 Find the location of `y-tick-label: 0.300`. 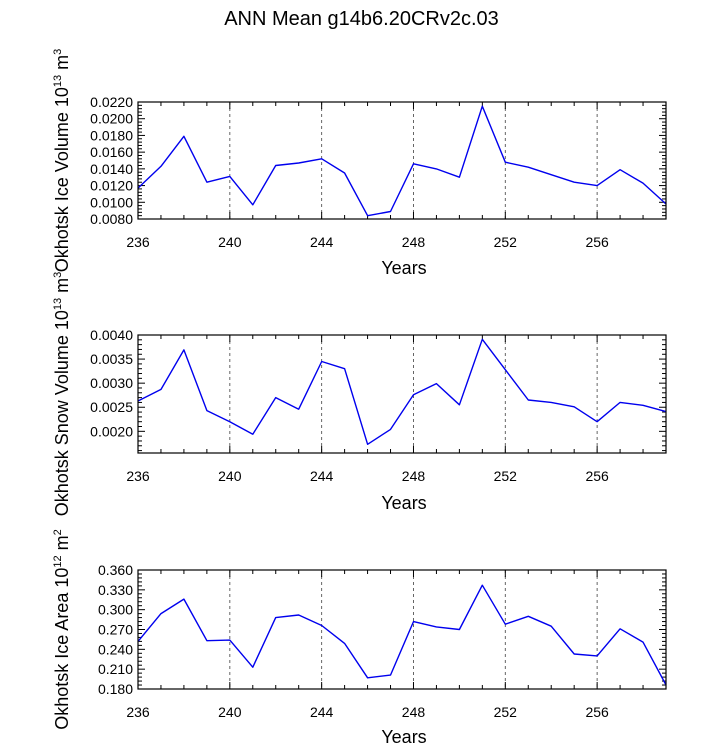

y-tick-label: 0.300 is located at coordinates (115, 610).